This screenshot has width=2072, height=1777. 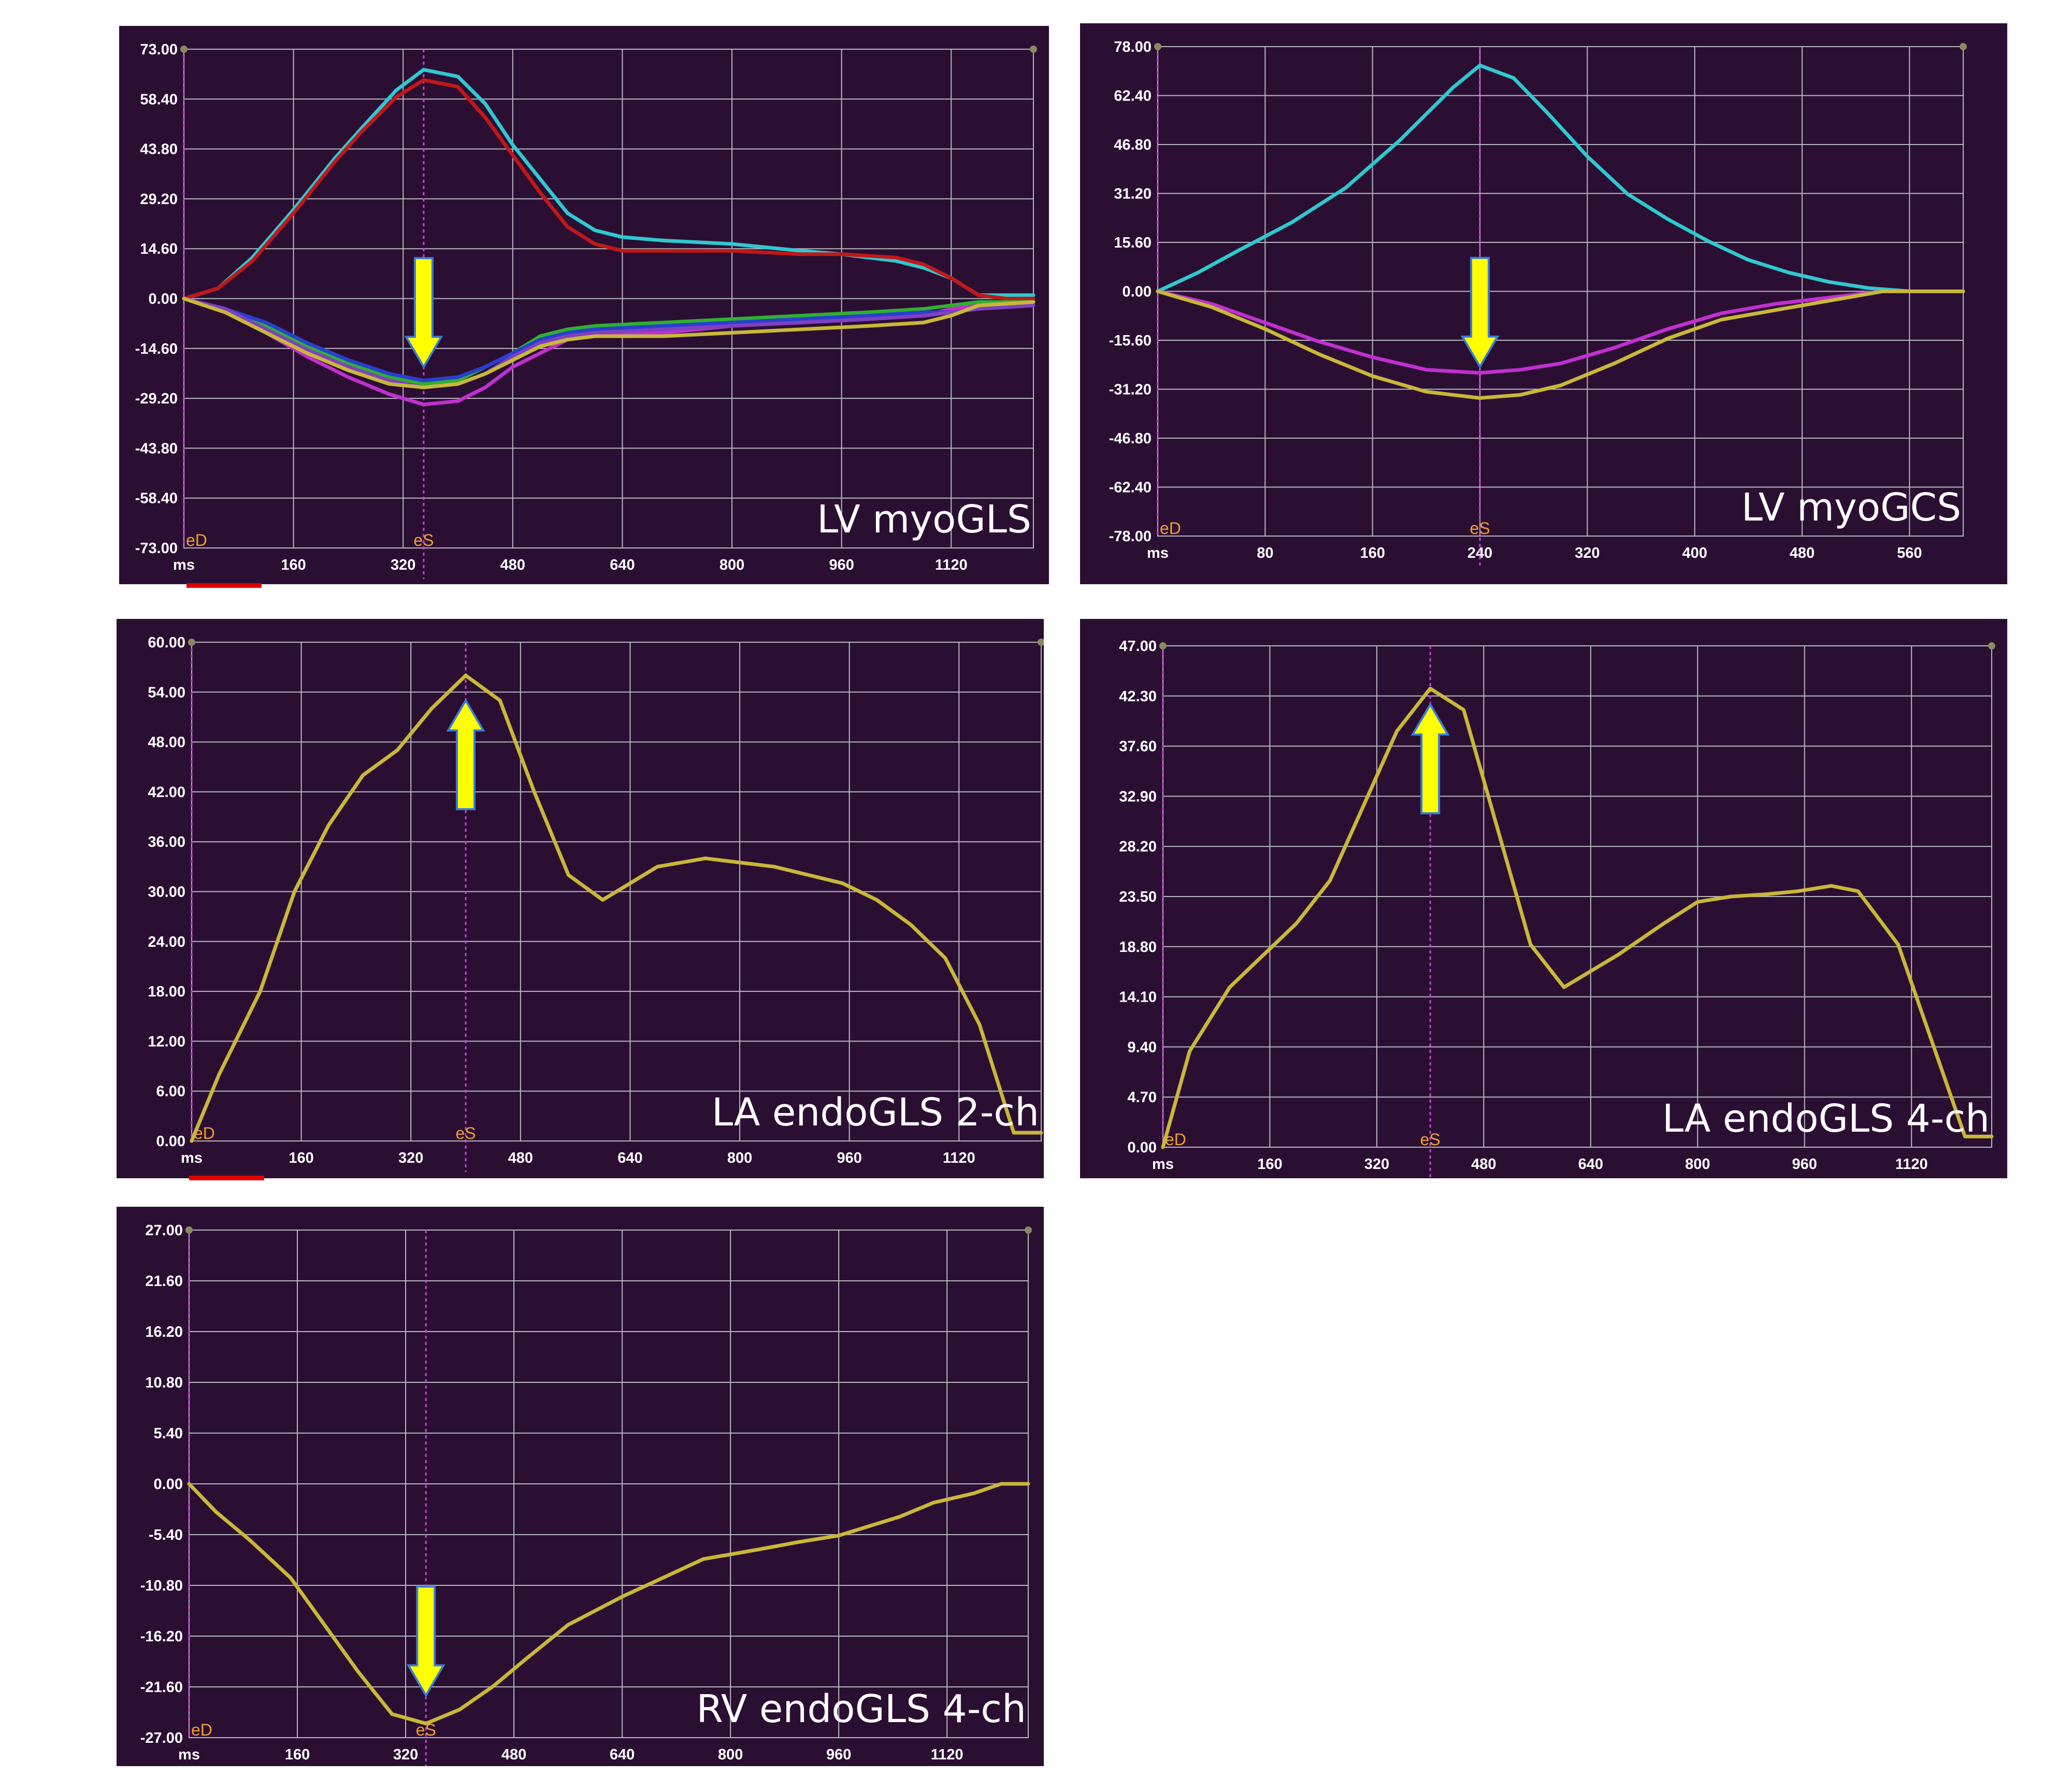 I want to click on y-tick-label: 4.70, so click(x=1142, y=1097).